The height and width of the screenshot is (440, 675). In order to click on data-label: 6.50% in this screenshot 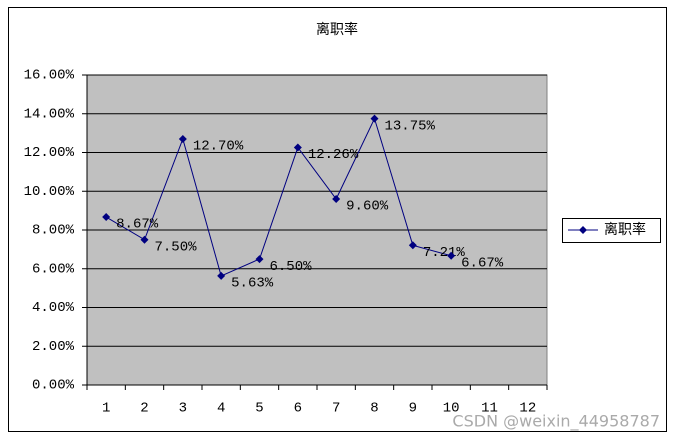, I will do `click(291, 267)`.